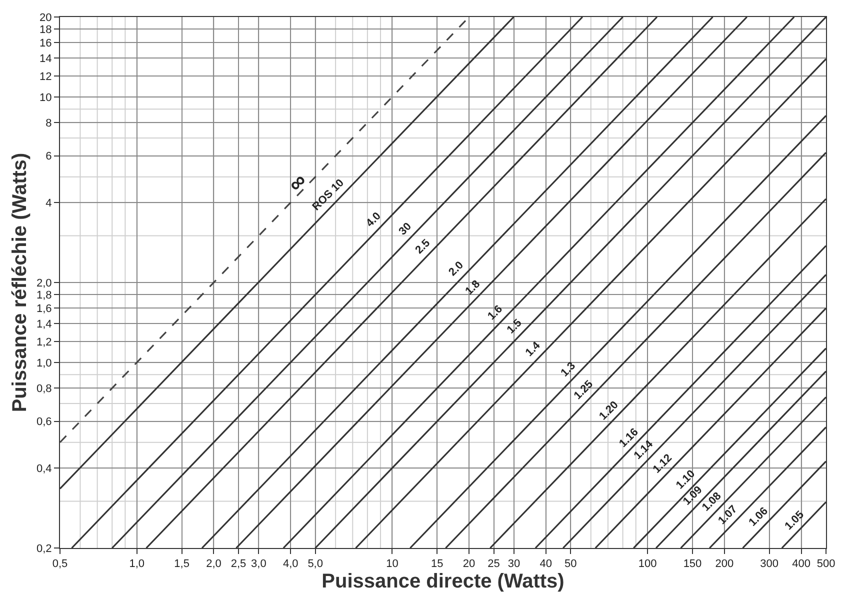 The height and width of the screenshot is (600, 847). What do you see at coordinates (44, 324) in the screenshot?
I see `y-tick-label: 1,4` at bounding box center [44, 324].